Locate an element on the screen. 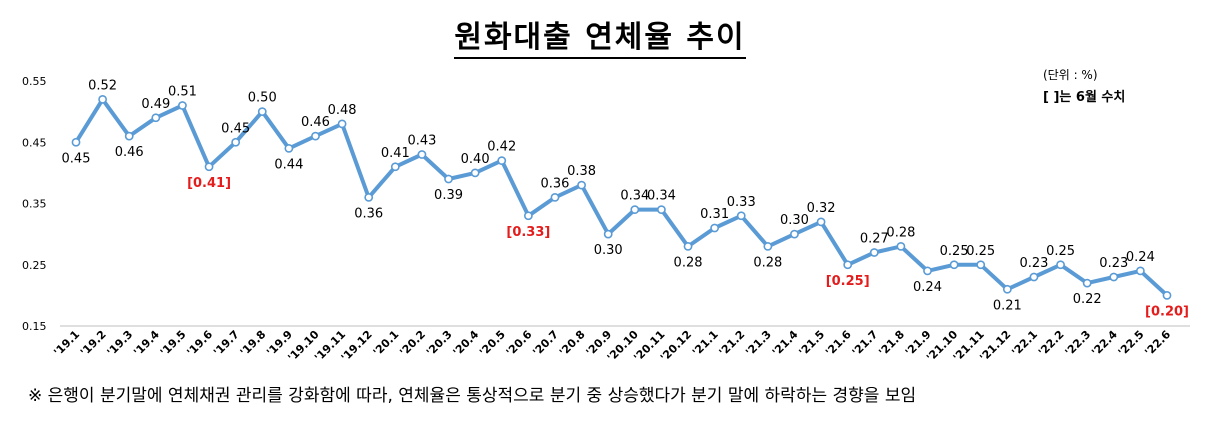 This screenshot has height=434, width=1225. y-tick-label: 0.25 is located at coordinates (34, 265).